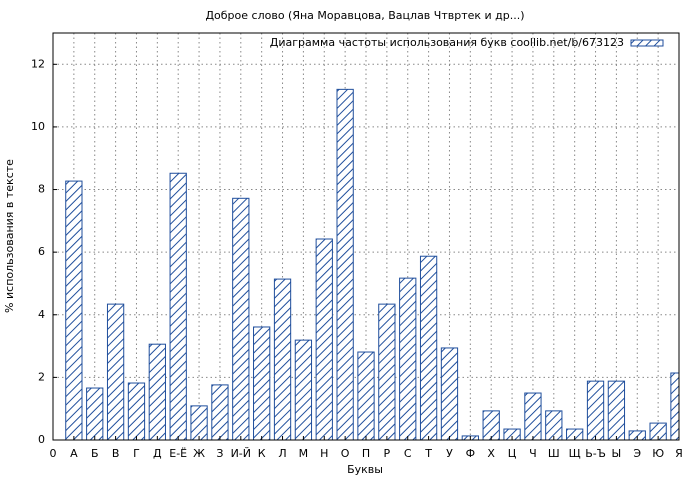 This screenshot has width=700, height=480. I want to click on x-tick-label: М, so click(304, 453).